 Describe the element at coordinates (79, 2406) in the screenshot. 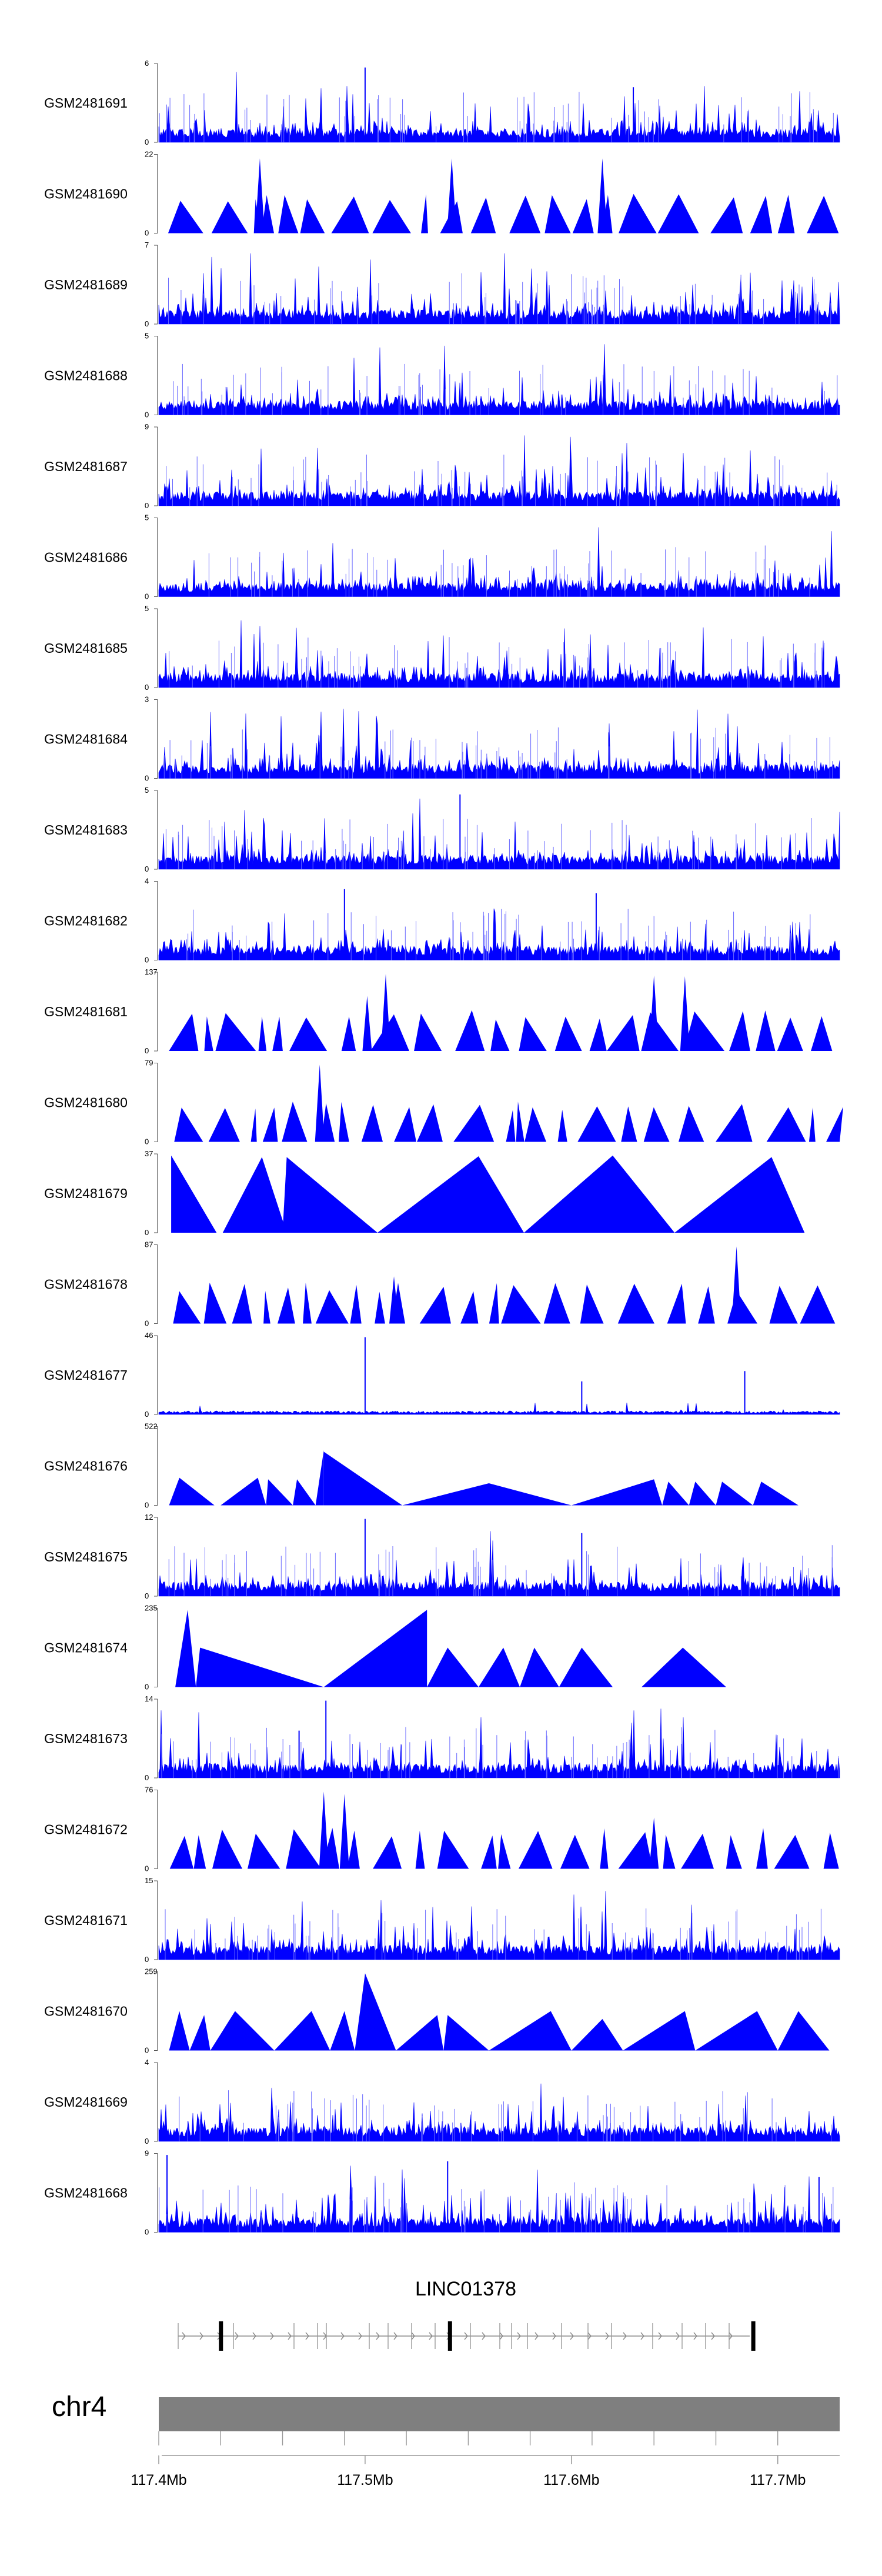

I see `chromosome-label: chr4` at that location.